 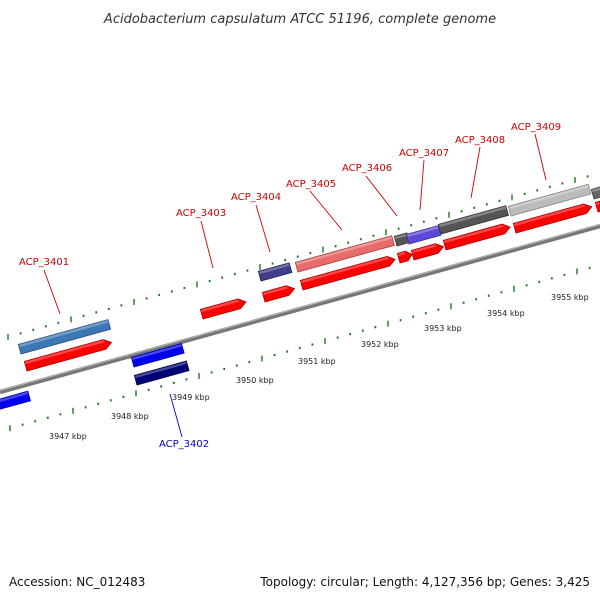 What do you see at coordinates (402, 239) in the screenshot?
I see `gene-bar-acp3406` at bounding box center [402, 239].